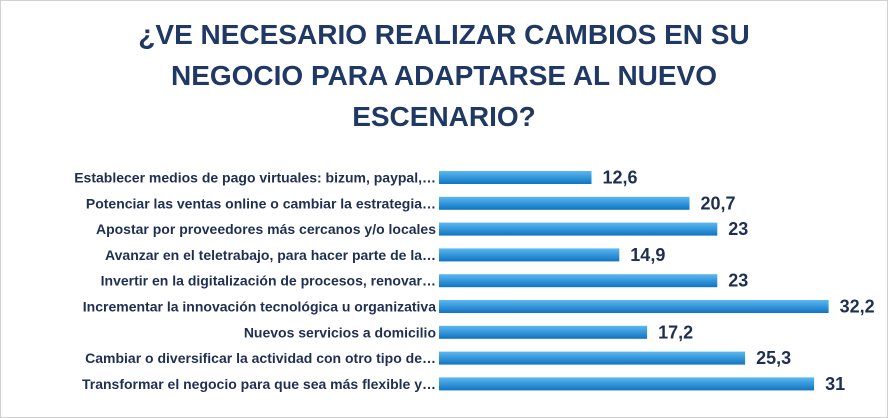 This screenshot has height=418, width=888. Describe the element at coordinates (675, 332) in the screenshot. I see `value-label-7: 17,2` at that location.